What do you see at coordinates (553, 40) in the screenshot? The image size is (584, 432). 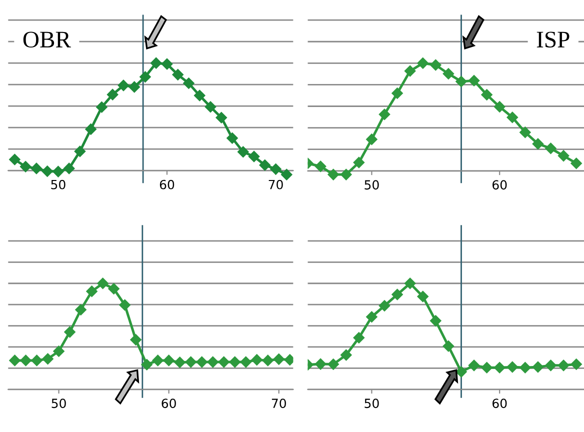 I see `text: ISP` at bounding box center [553, 40].